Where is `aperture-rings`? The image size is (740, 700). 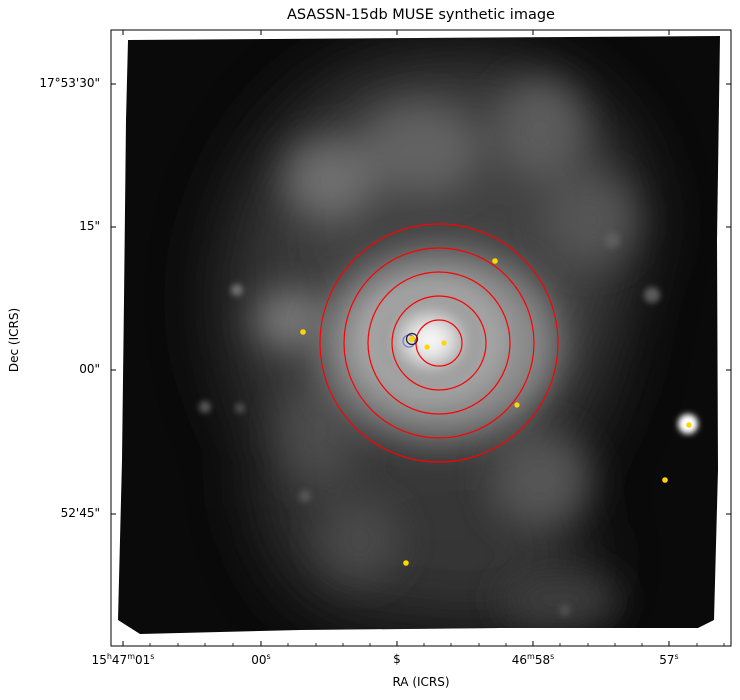 aperture-rings is located at coordinates (439, 343).